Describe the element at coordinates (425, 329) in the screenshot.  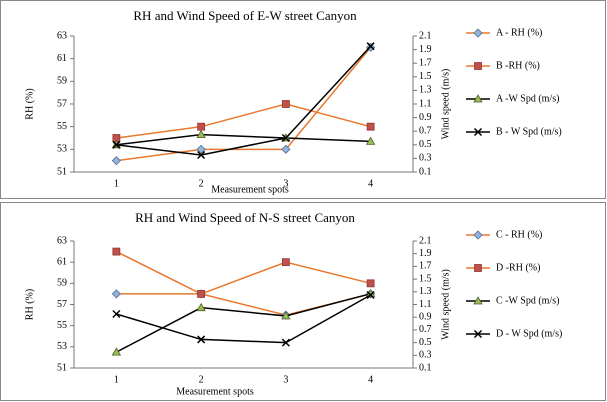
I see `y2-tick-label: 0.7` at that location.